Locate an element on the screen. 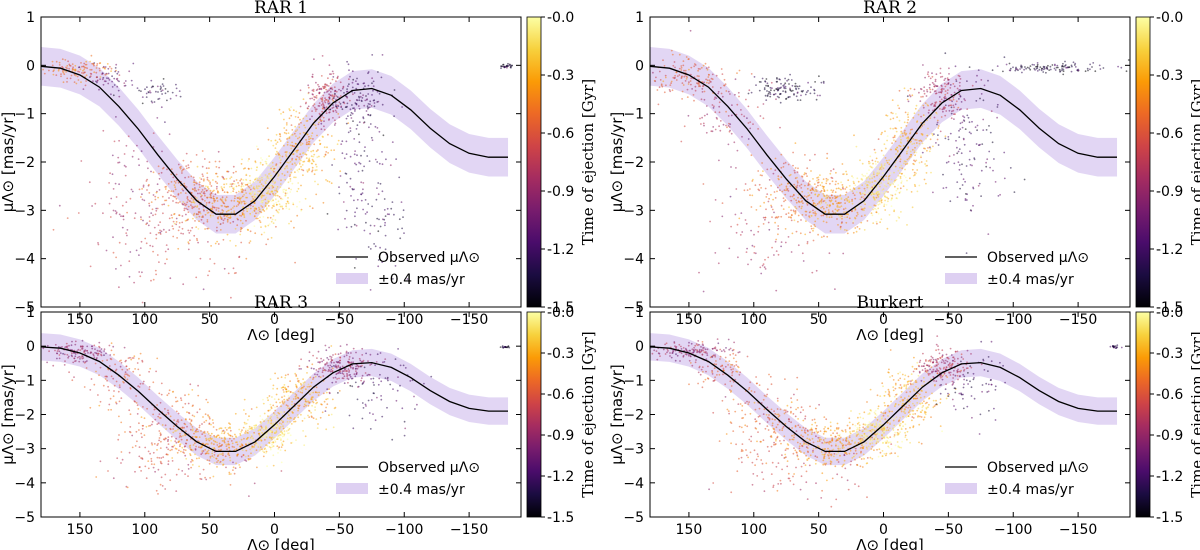 The width and height of the screenshot is (1200, 550). uncertainty-band is located at coordinates (275, 399).